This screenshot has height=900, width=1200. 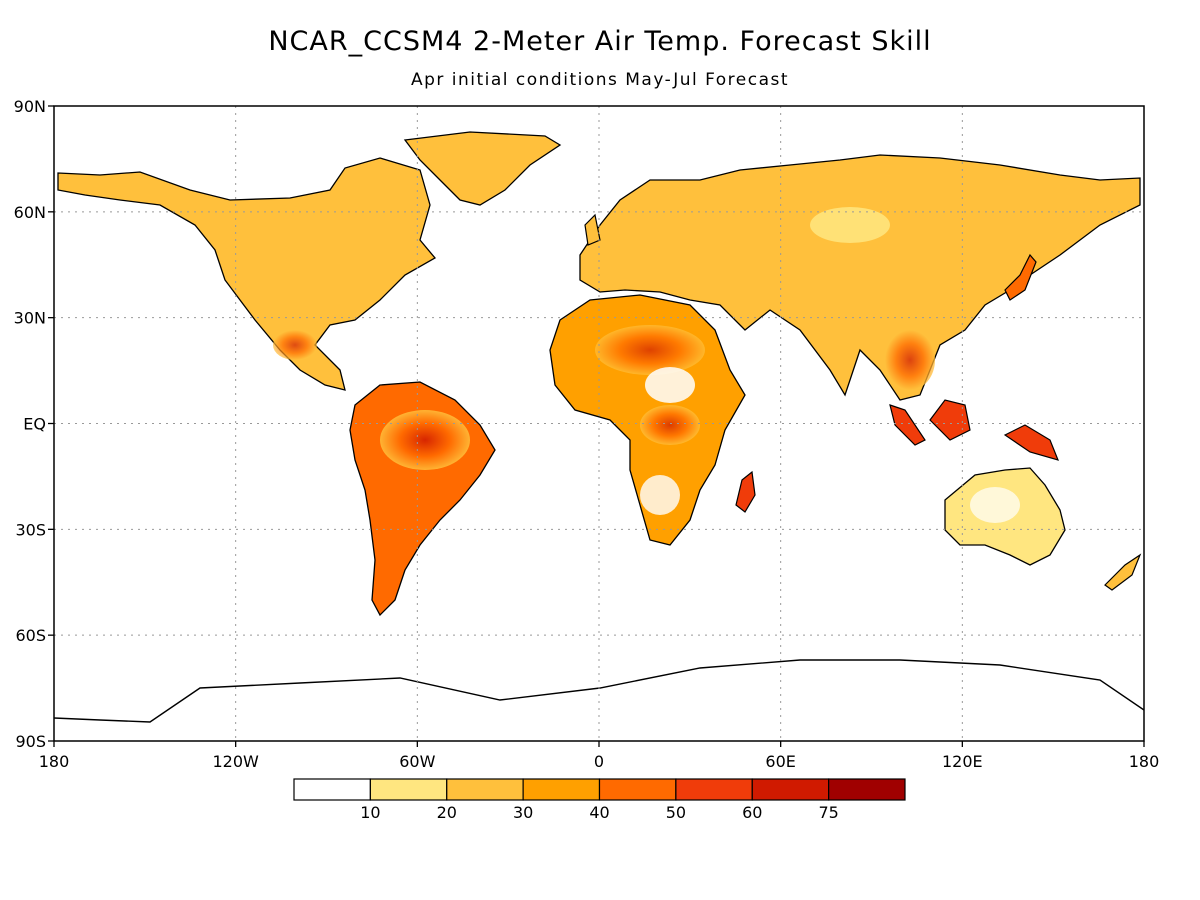 I want to click on colorbar-label: 75, so click(x=828, y=812).